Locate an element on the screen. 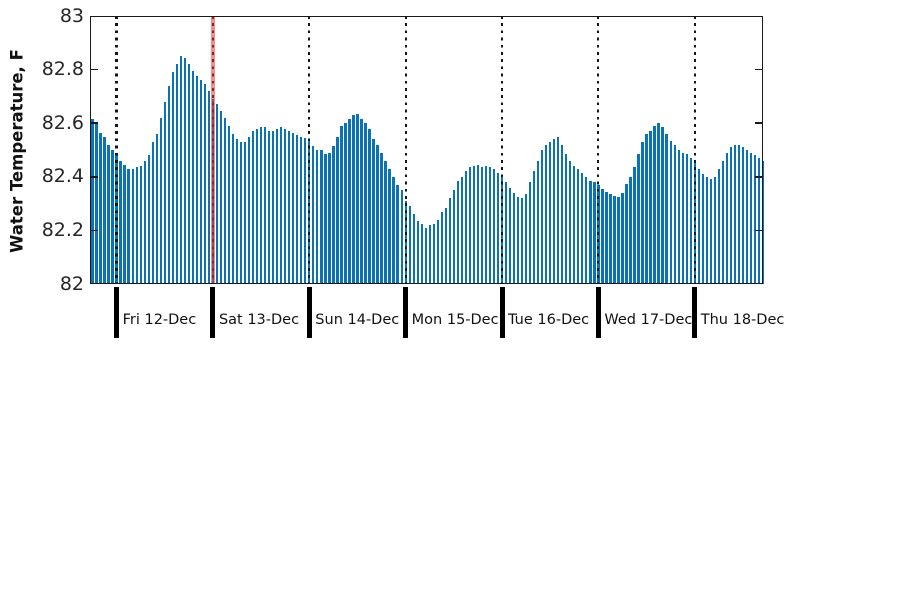 This screenshot has height=600, width=900. red-marker-line is located at coordinates (213, 150).